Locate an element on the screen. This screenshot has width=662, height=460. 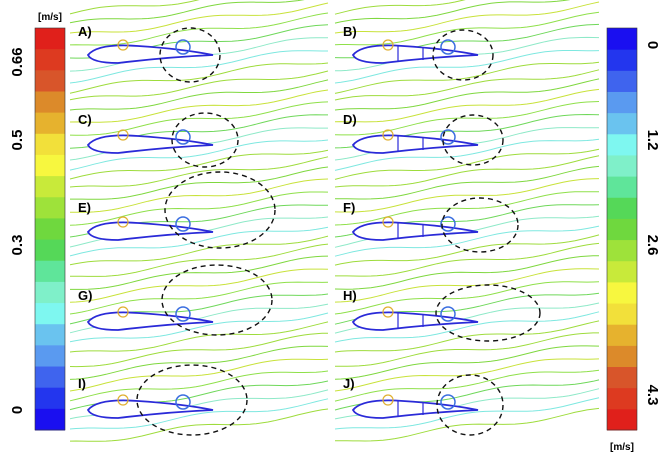
right-tick-label: 1.2 is located at coordinates (652, 140).